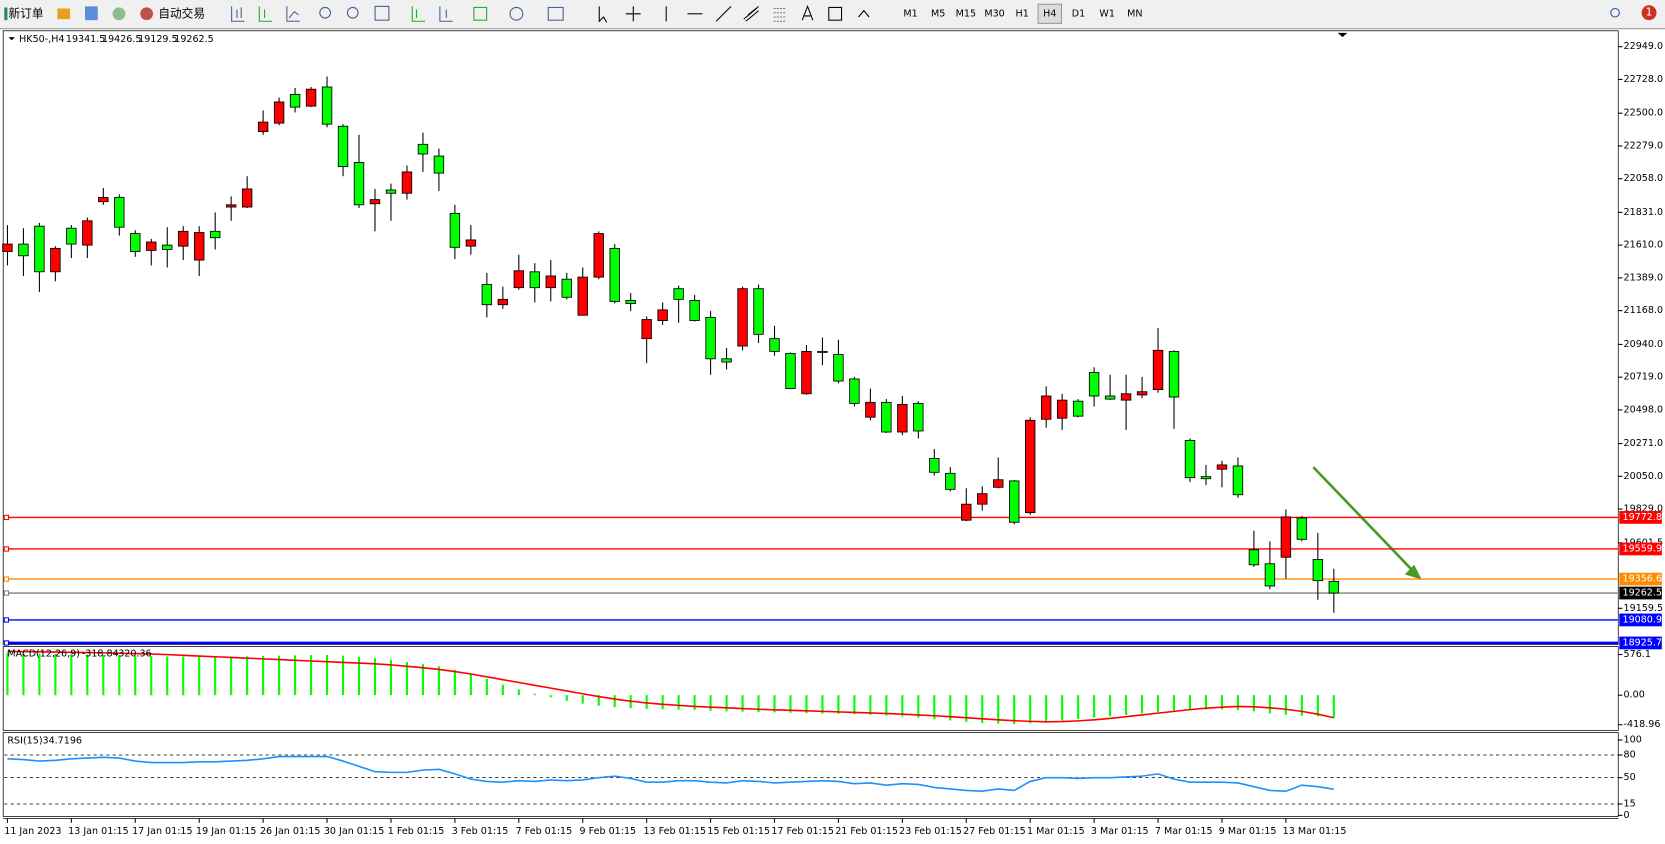 The width and height of the screenshot is (1665, 844). What do you see at coordinates (354, 831) in the screenshot?
I see `x-tick-label: 30 Jan 01:15` at bounding box center [354, 831].